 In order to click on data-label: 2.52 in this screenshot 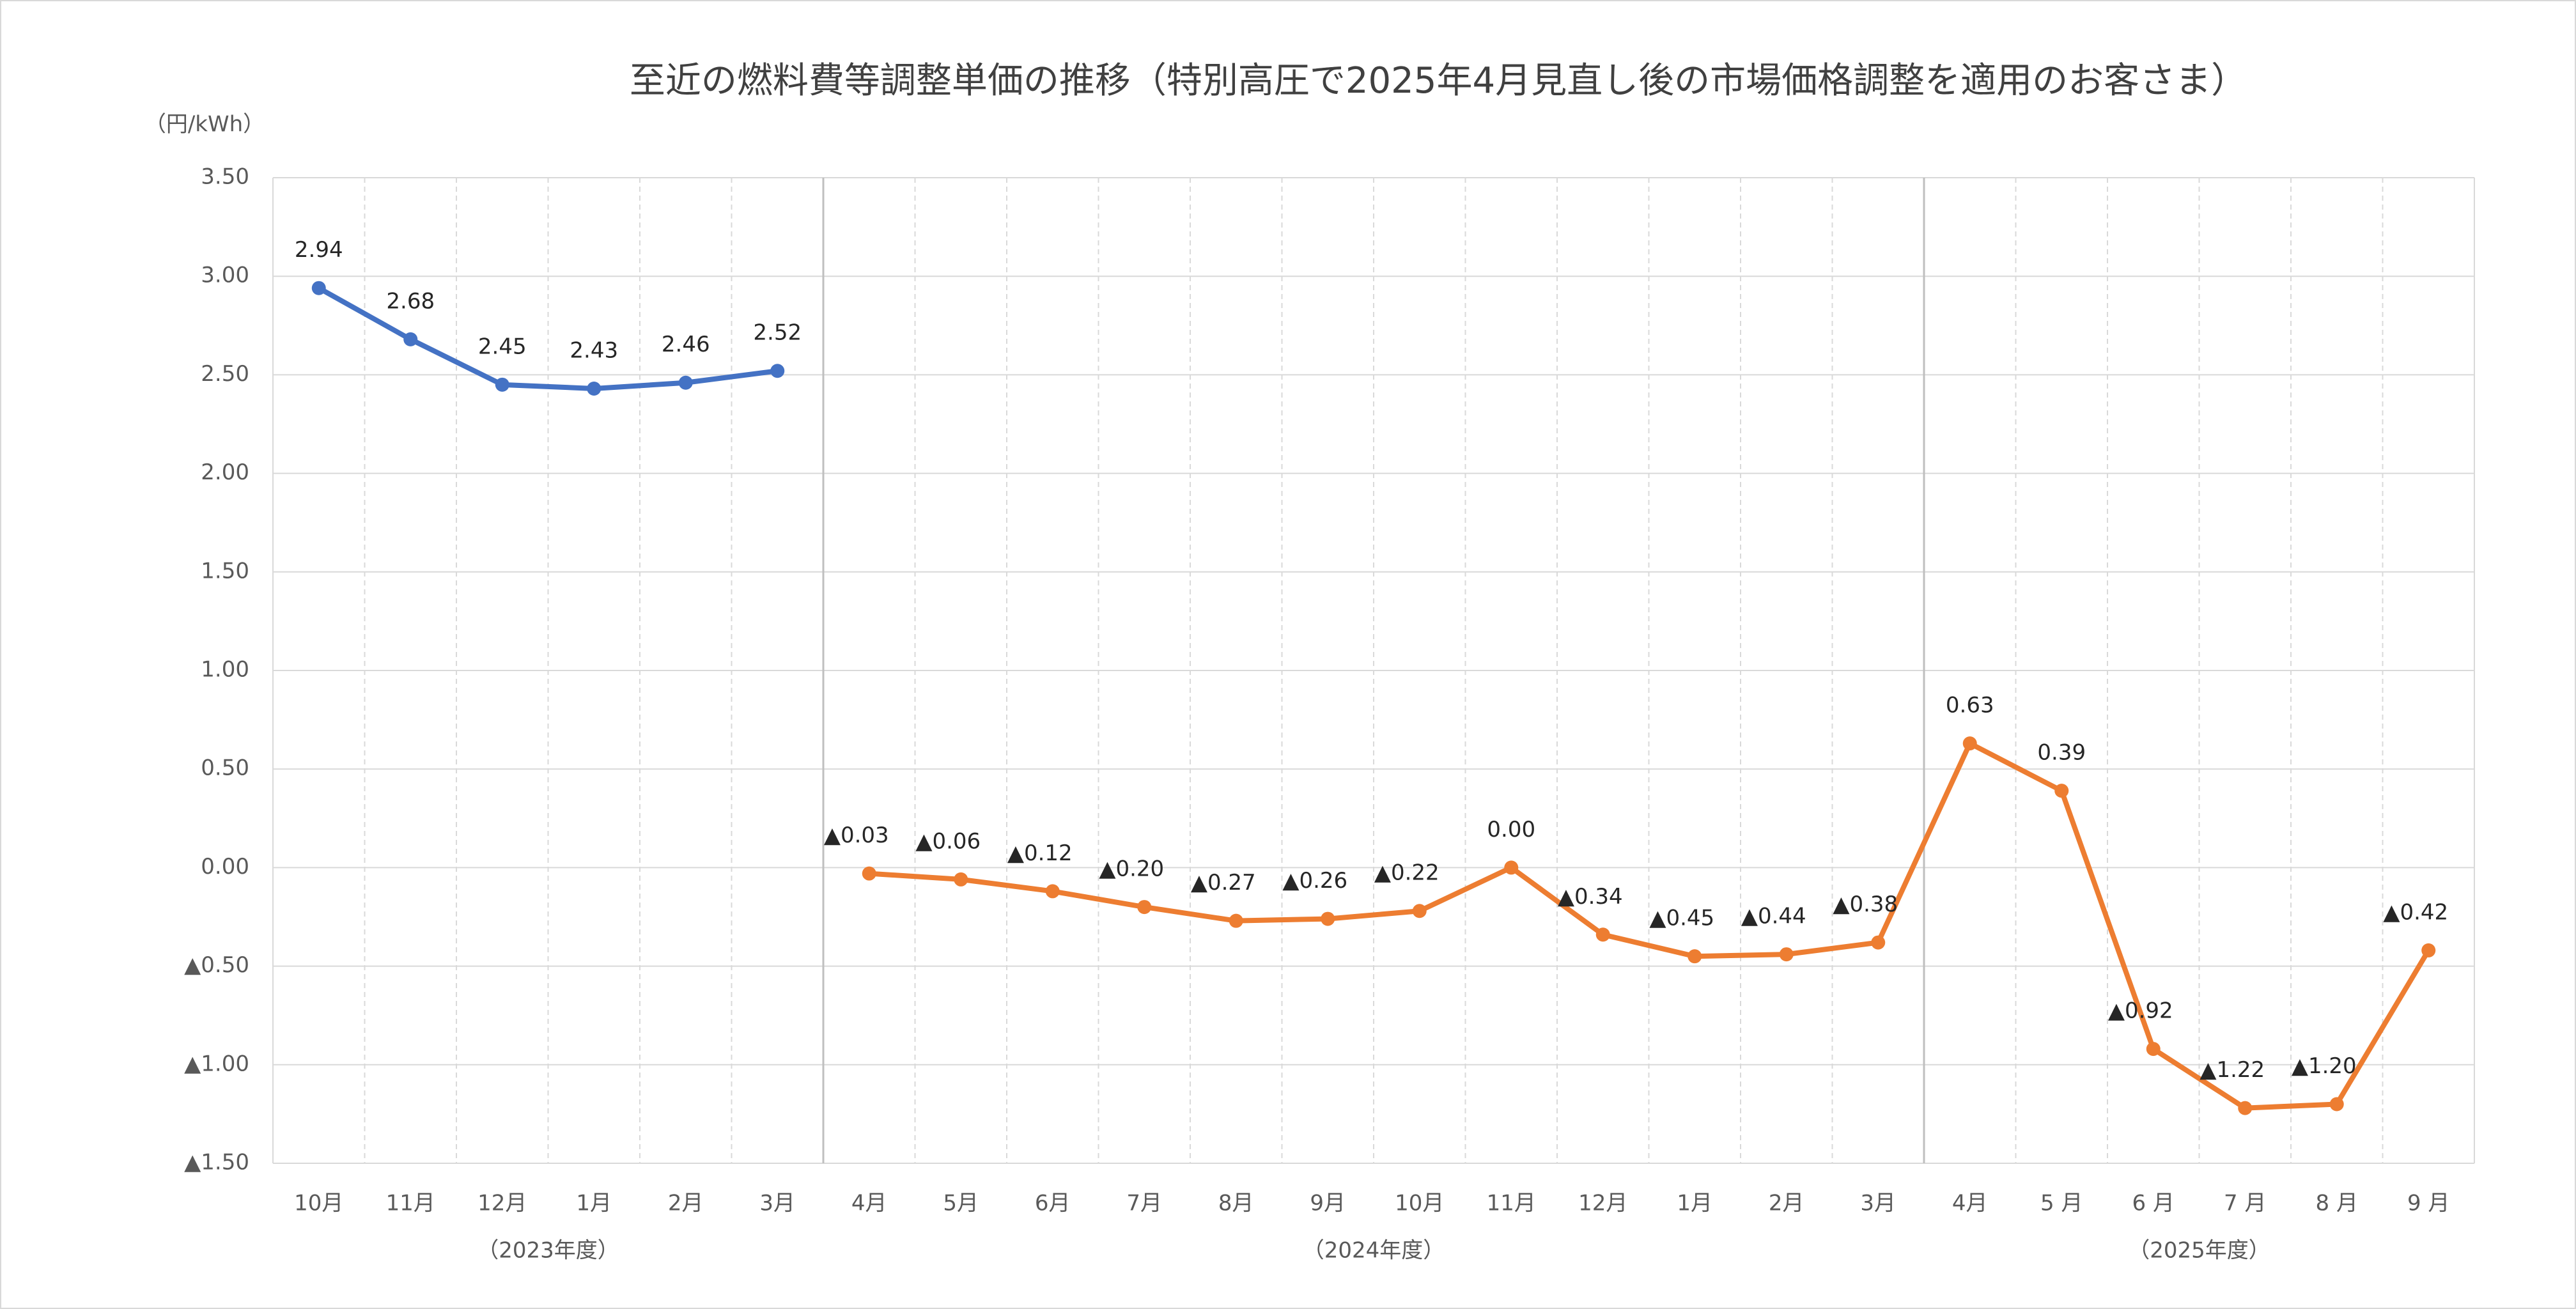, I will do `click(777, 333)`.